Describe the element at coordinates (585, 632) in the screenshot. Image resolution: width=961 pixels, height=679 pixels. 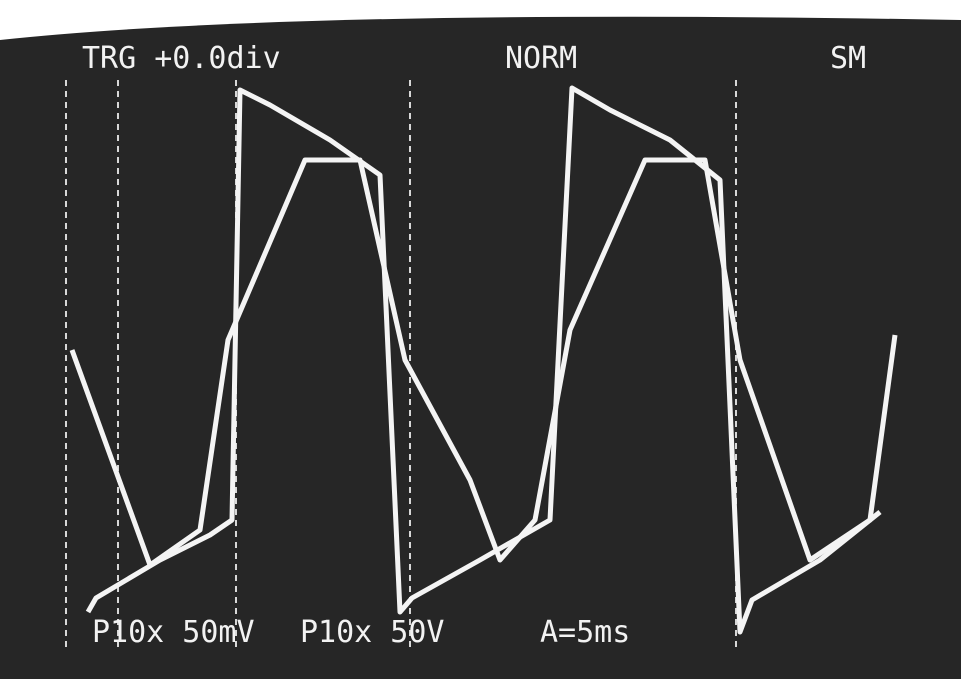
I see `timebase-label: A=5ms` at that location.